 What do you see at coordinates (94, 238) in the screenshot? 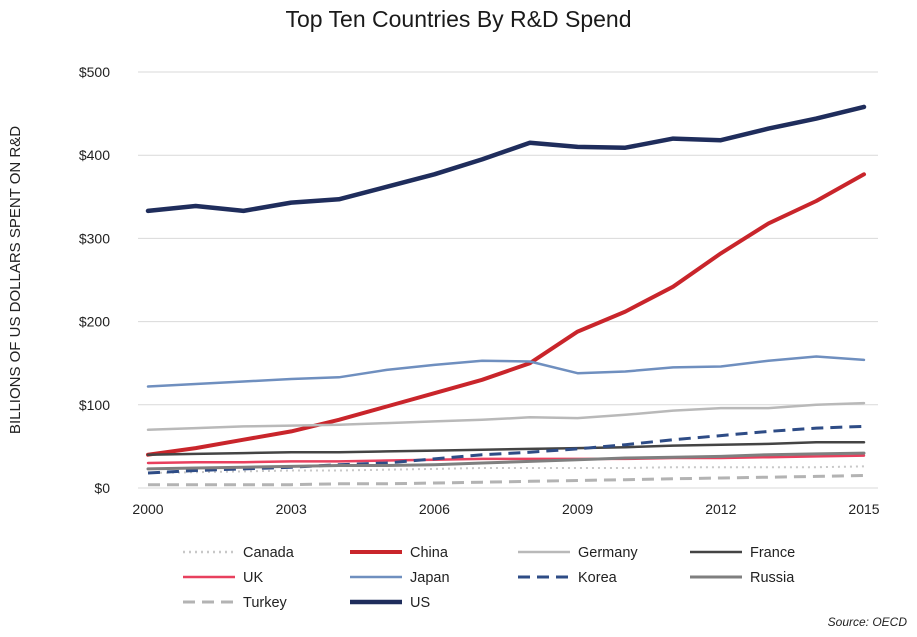
I see `y-tick-label: $300` at bounding box center [94, 238].